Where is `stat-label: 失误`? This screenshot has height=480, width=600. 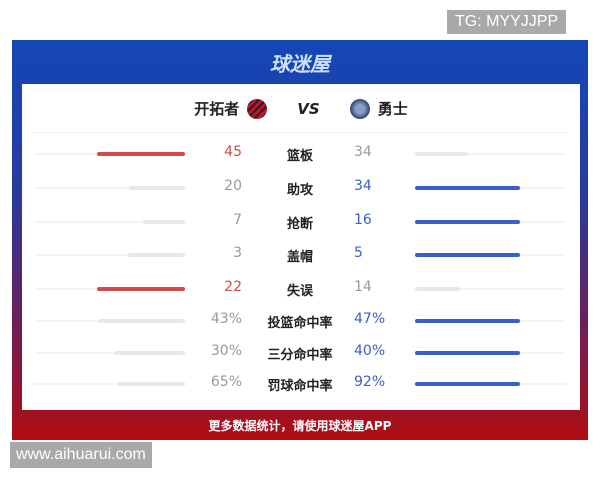
stat-label: 失误 is located at coordinates (299, 291).